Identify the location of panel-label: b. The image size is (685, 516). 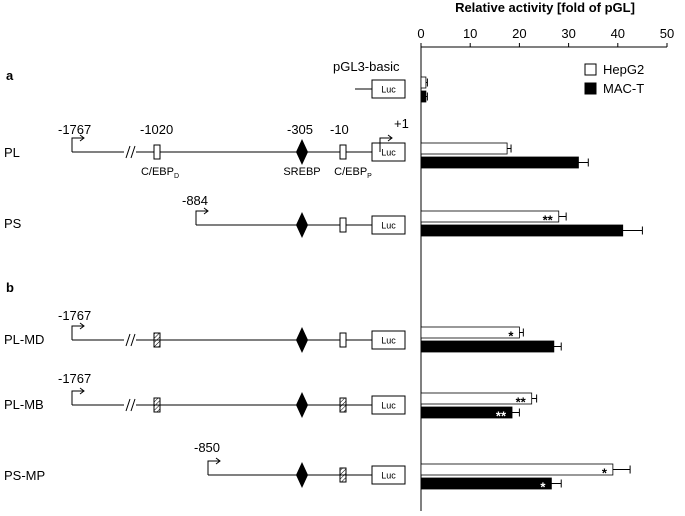
(10, 287).